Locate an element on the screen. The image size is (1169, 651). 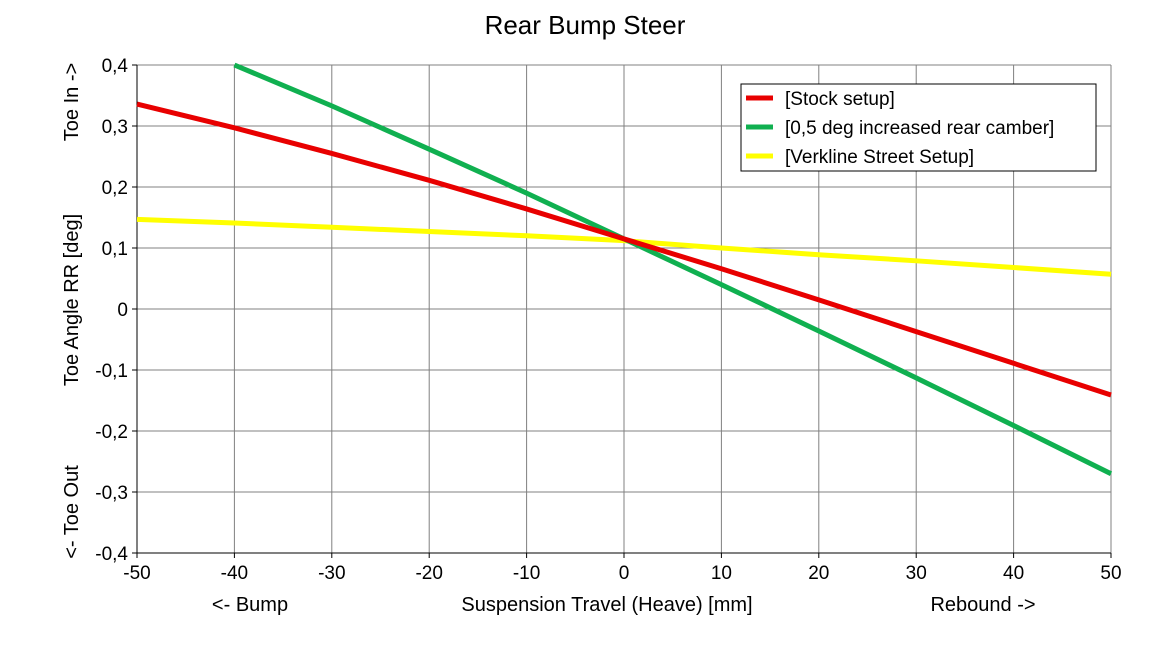
x-axis-label: Suspension Travel (Heave) [mm] is located at coordinates (606, 605).